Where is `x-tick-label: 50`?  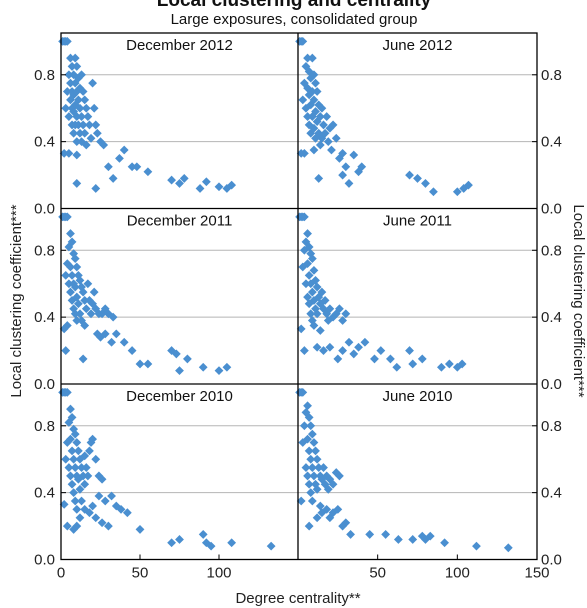 x-tick-label: 50 is located at coordinates (140, 573).